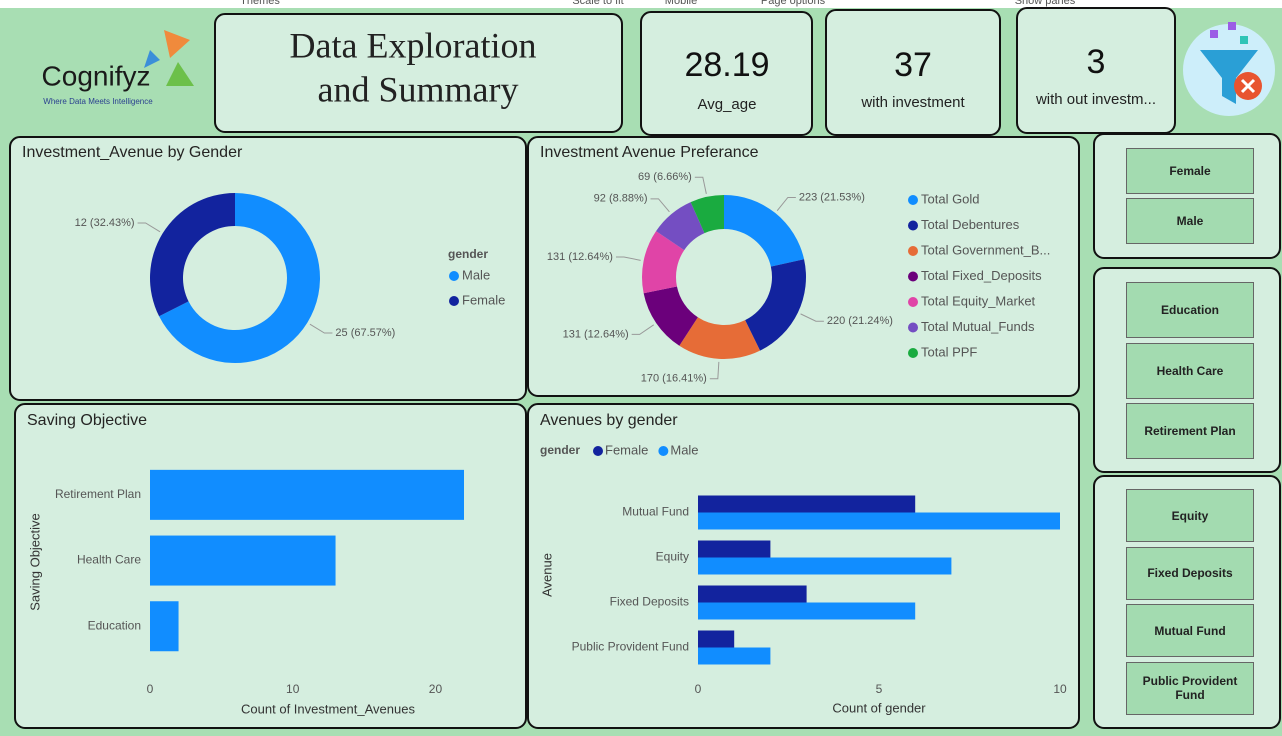 The height and width of the screenshot is (736, 1282). What do you see at coordinates (655, 512) in the screenshot?
I see `y-tick-label: Mutual Fund` at bounding box center [655, 512].